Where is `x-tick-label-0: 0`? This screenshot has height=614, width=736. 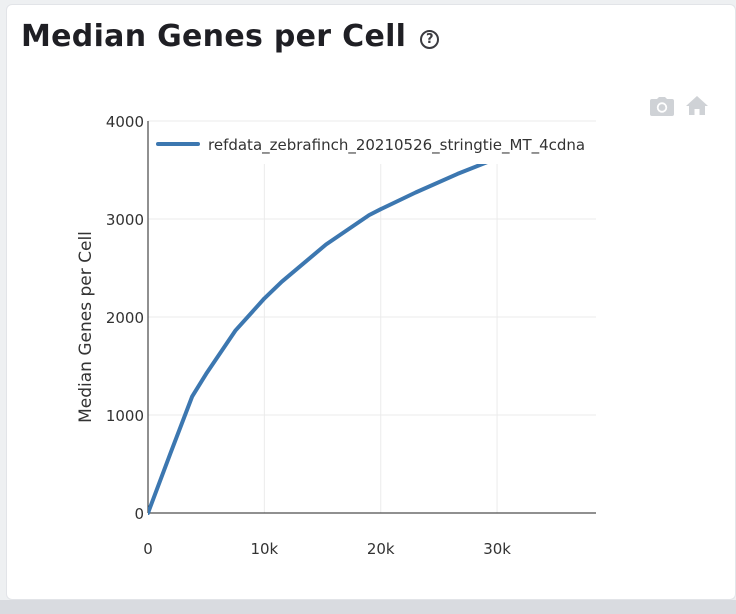
x-tick-label-0: 0 is located at coordinates (148, 549).